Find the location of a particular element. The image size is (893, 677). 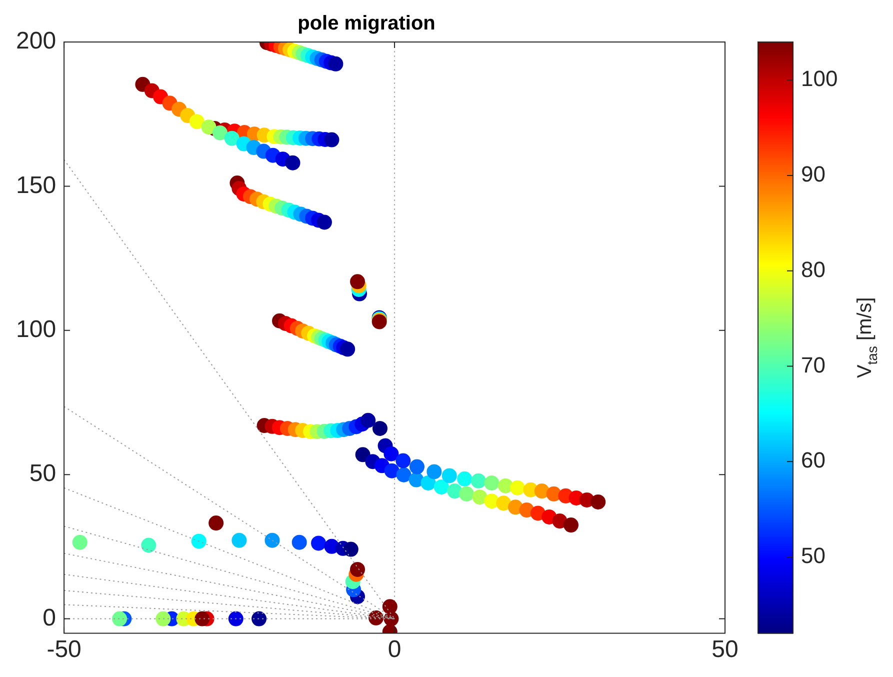

y-tick-label: 150 is located at coordinates (36, 185).